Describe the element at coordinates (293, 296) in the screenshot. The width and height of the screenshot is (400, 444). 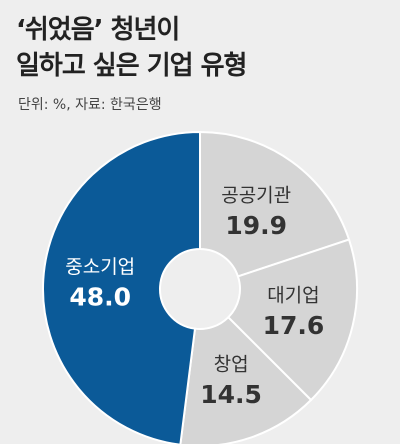
I see `slice-label: 대기업` at that location.